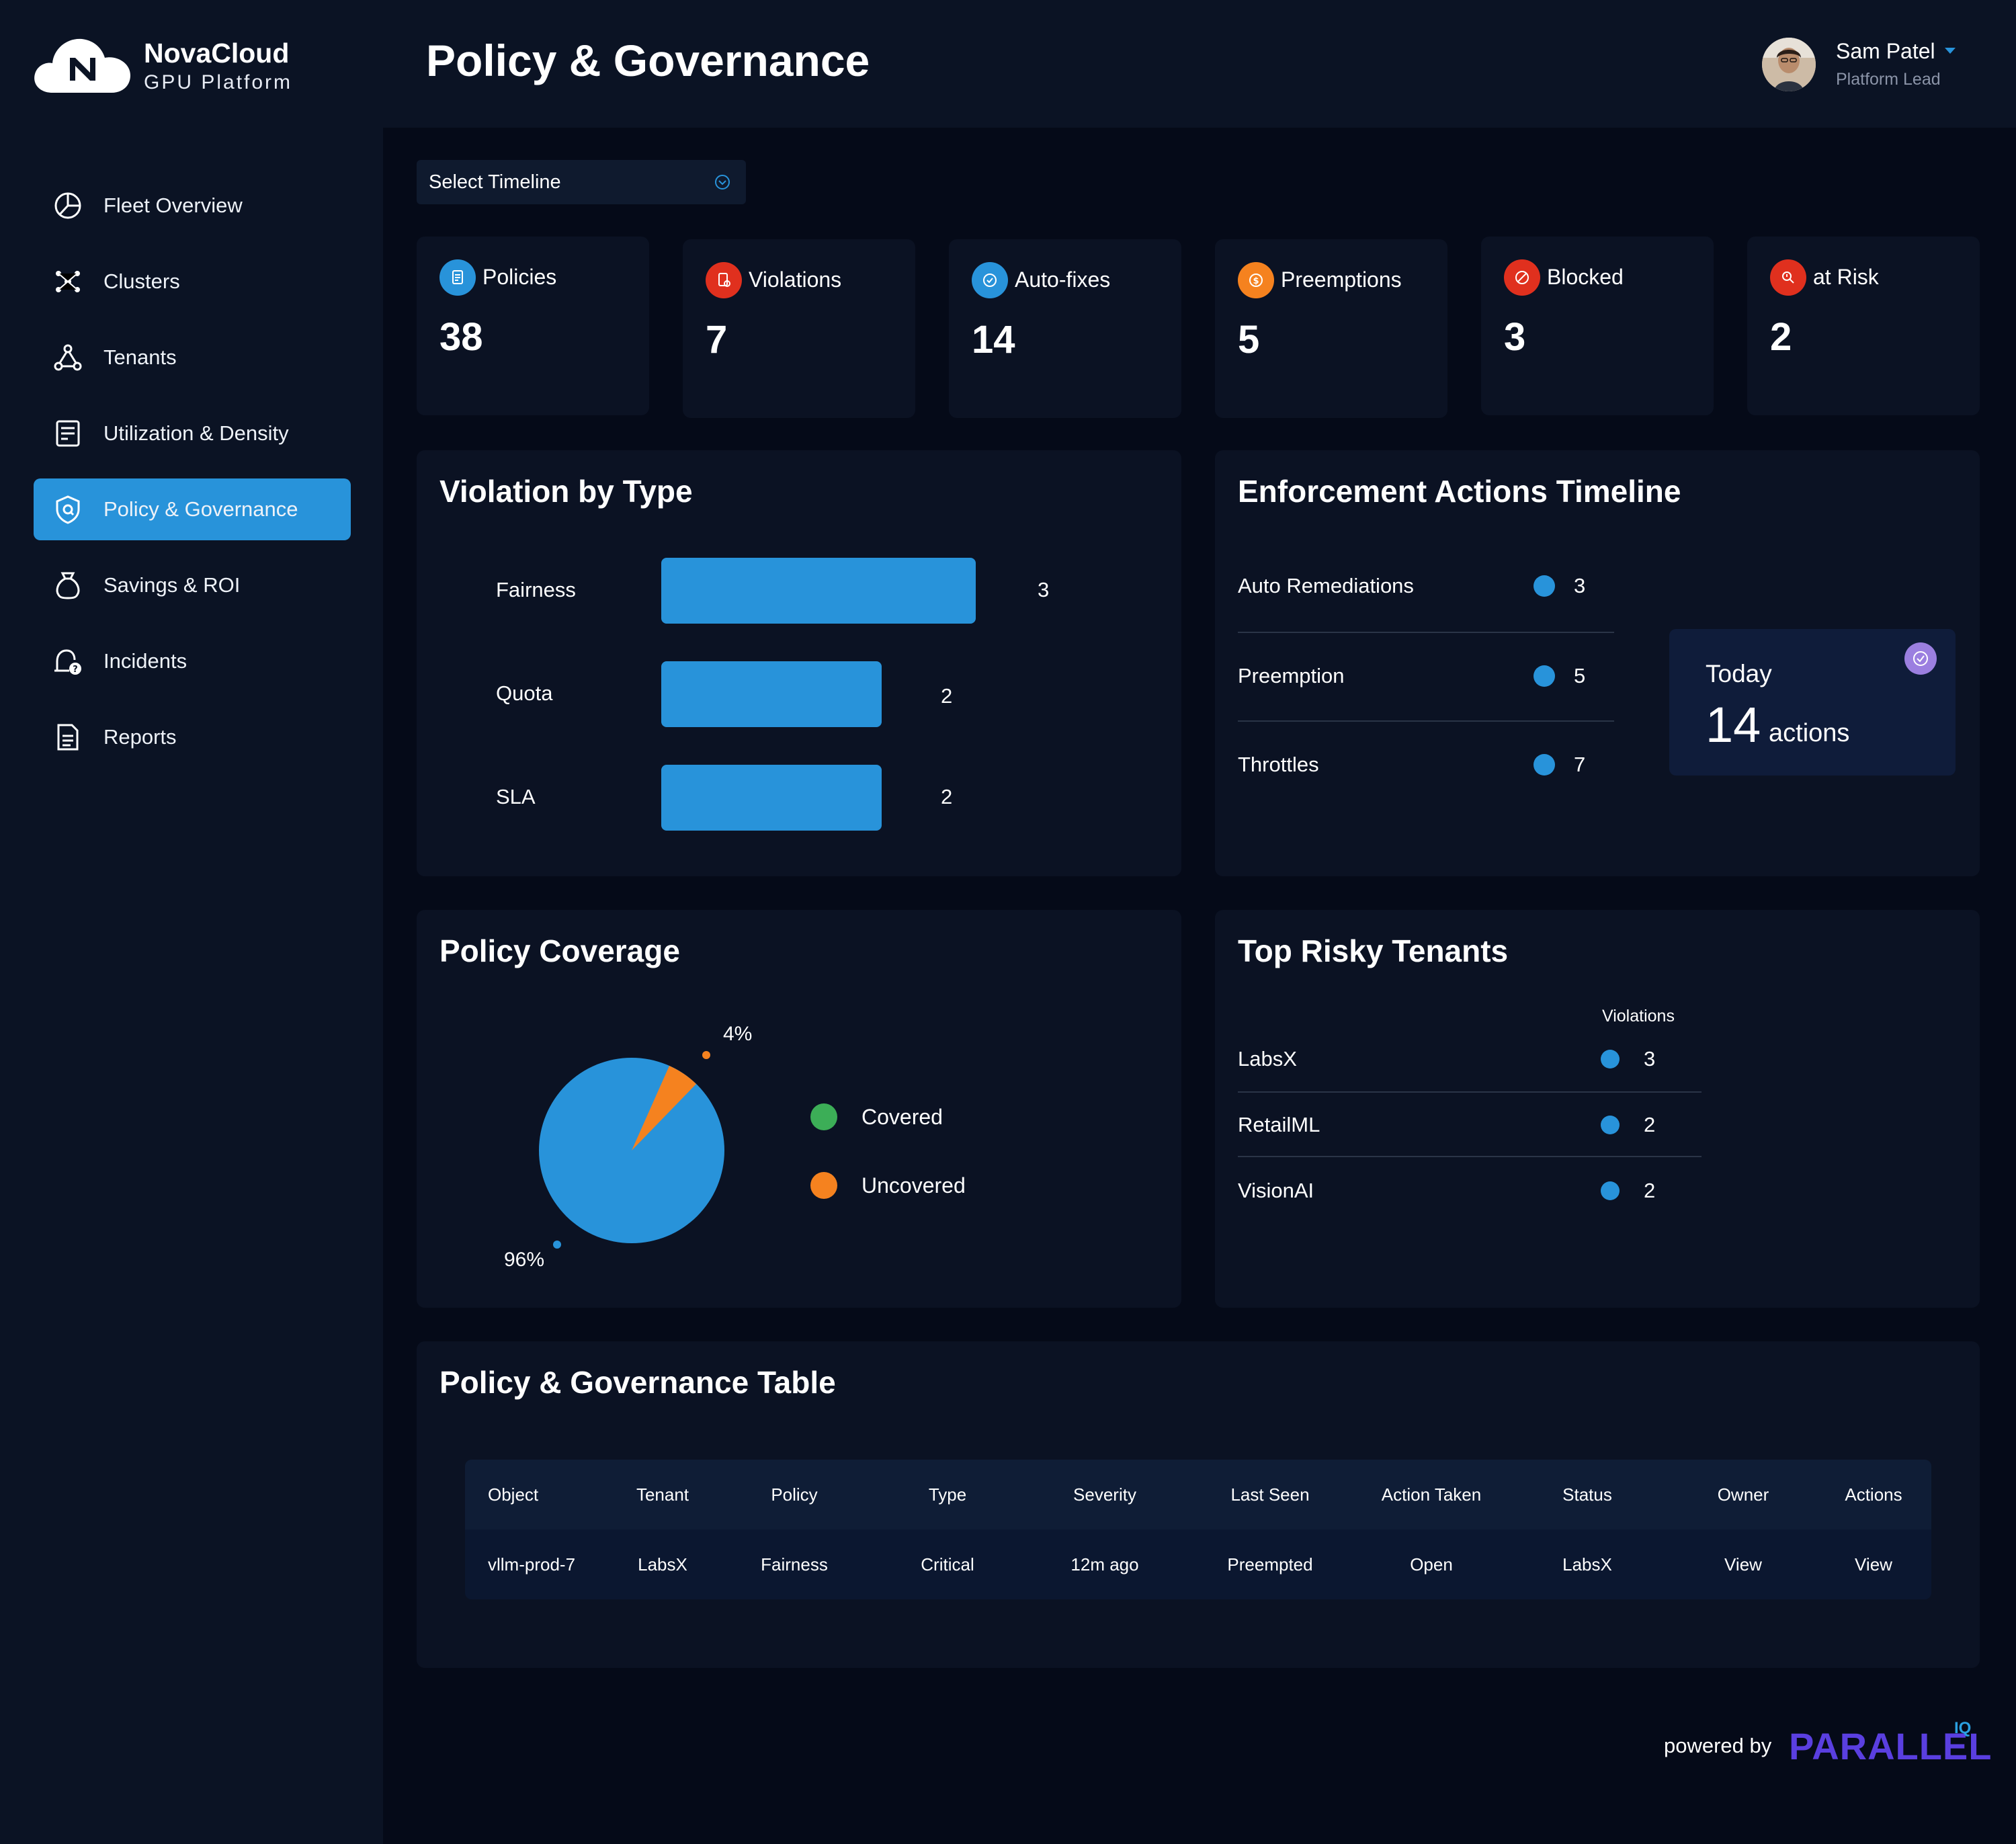 This screenshot has width=2016, height=1844. Describe the element at coordinates (799, 328) in the screenshot. I see `stat-card-violations: Violations 7` at that location.